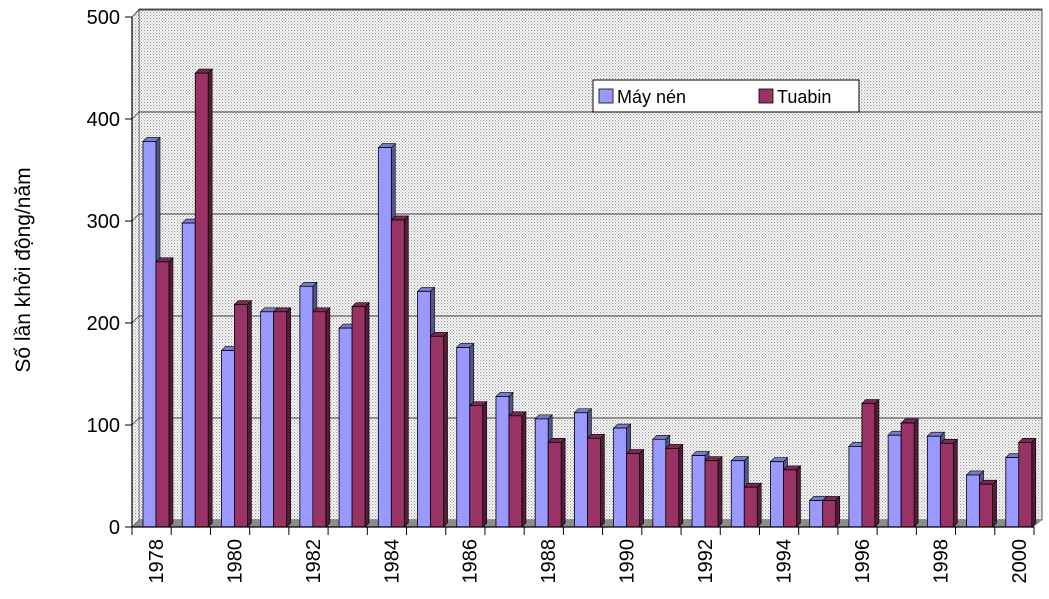  I want to click on bar-tuabin-1980, so click(243, 413).